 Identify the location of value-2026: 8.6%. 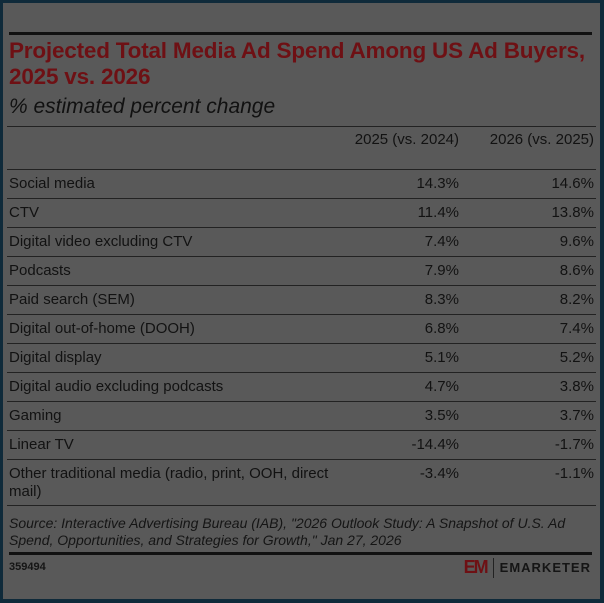
(576, 270).